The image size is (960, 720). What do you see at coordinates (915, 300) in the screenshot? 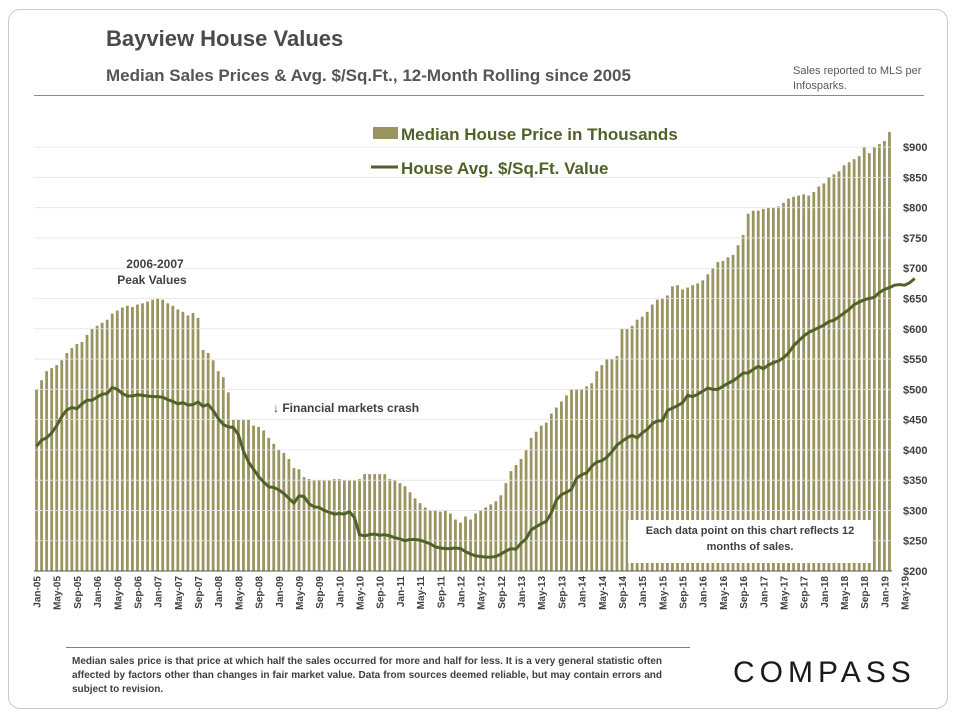
I see `y-tick-label: $650` at bounding box center [915, 300].